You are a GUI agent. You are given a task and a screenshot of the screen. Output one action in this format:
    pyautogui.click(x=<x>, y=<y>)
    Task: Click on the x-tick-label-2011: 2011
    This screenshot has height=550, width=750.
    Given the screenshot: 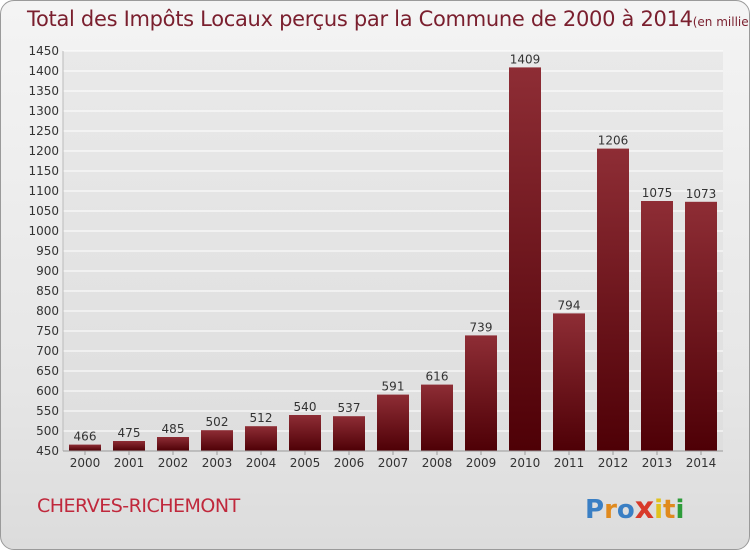 What is the action you would take?
    pyautogui.click(x=569, y=463)
    